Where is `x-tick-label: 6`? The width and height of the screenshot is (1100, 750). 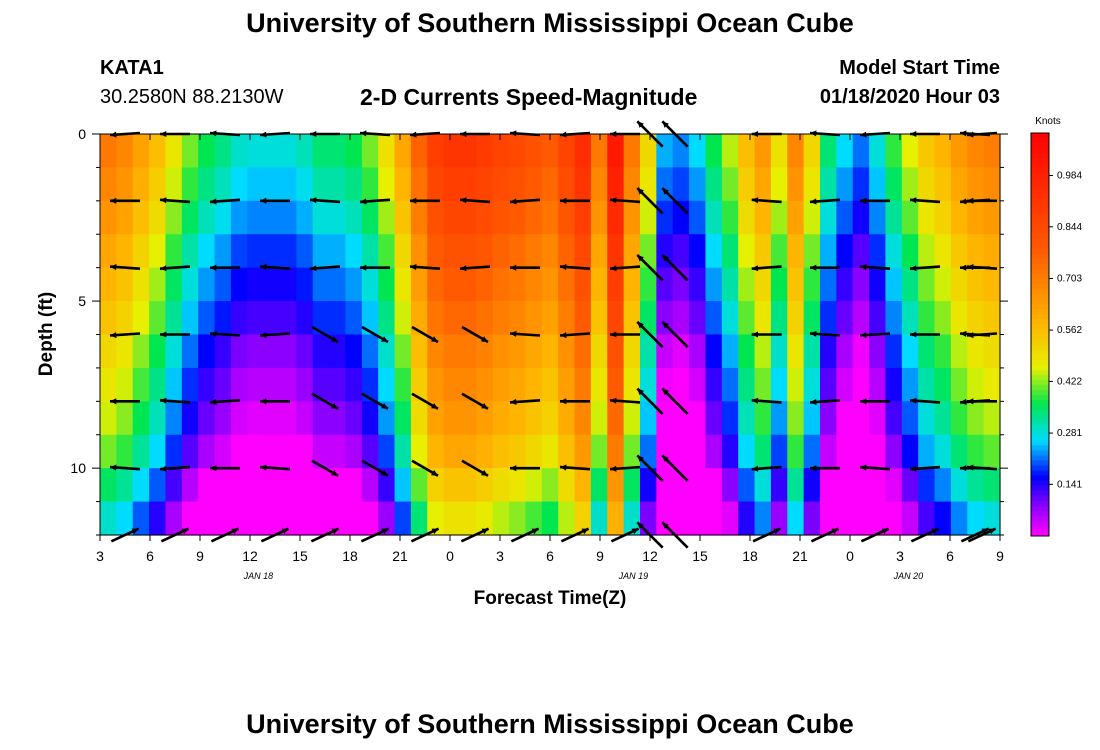
x-tick-label: 6 is located at coordinates (950, 556).